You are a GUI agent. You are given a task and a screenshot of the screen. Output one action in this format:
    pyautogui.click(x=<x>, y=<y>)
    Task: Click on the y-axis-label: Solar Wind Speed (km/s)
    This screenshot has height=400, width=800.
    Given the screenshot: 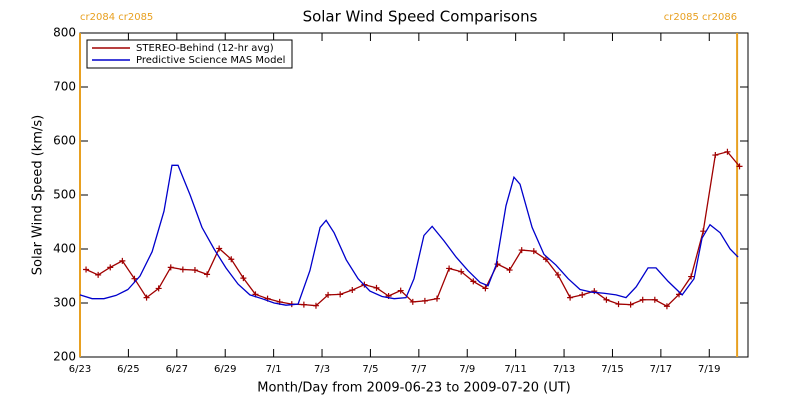 What is the action you would take?
    pyautogui.click(x=38, y=195)
    